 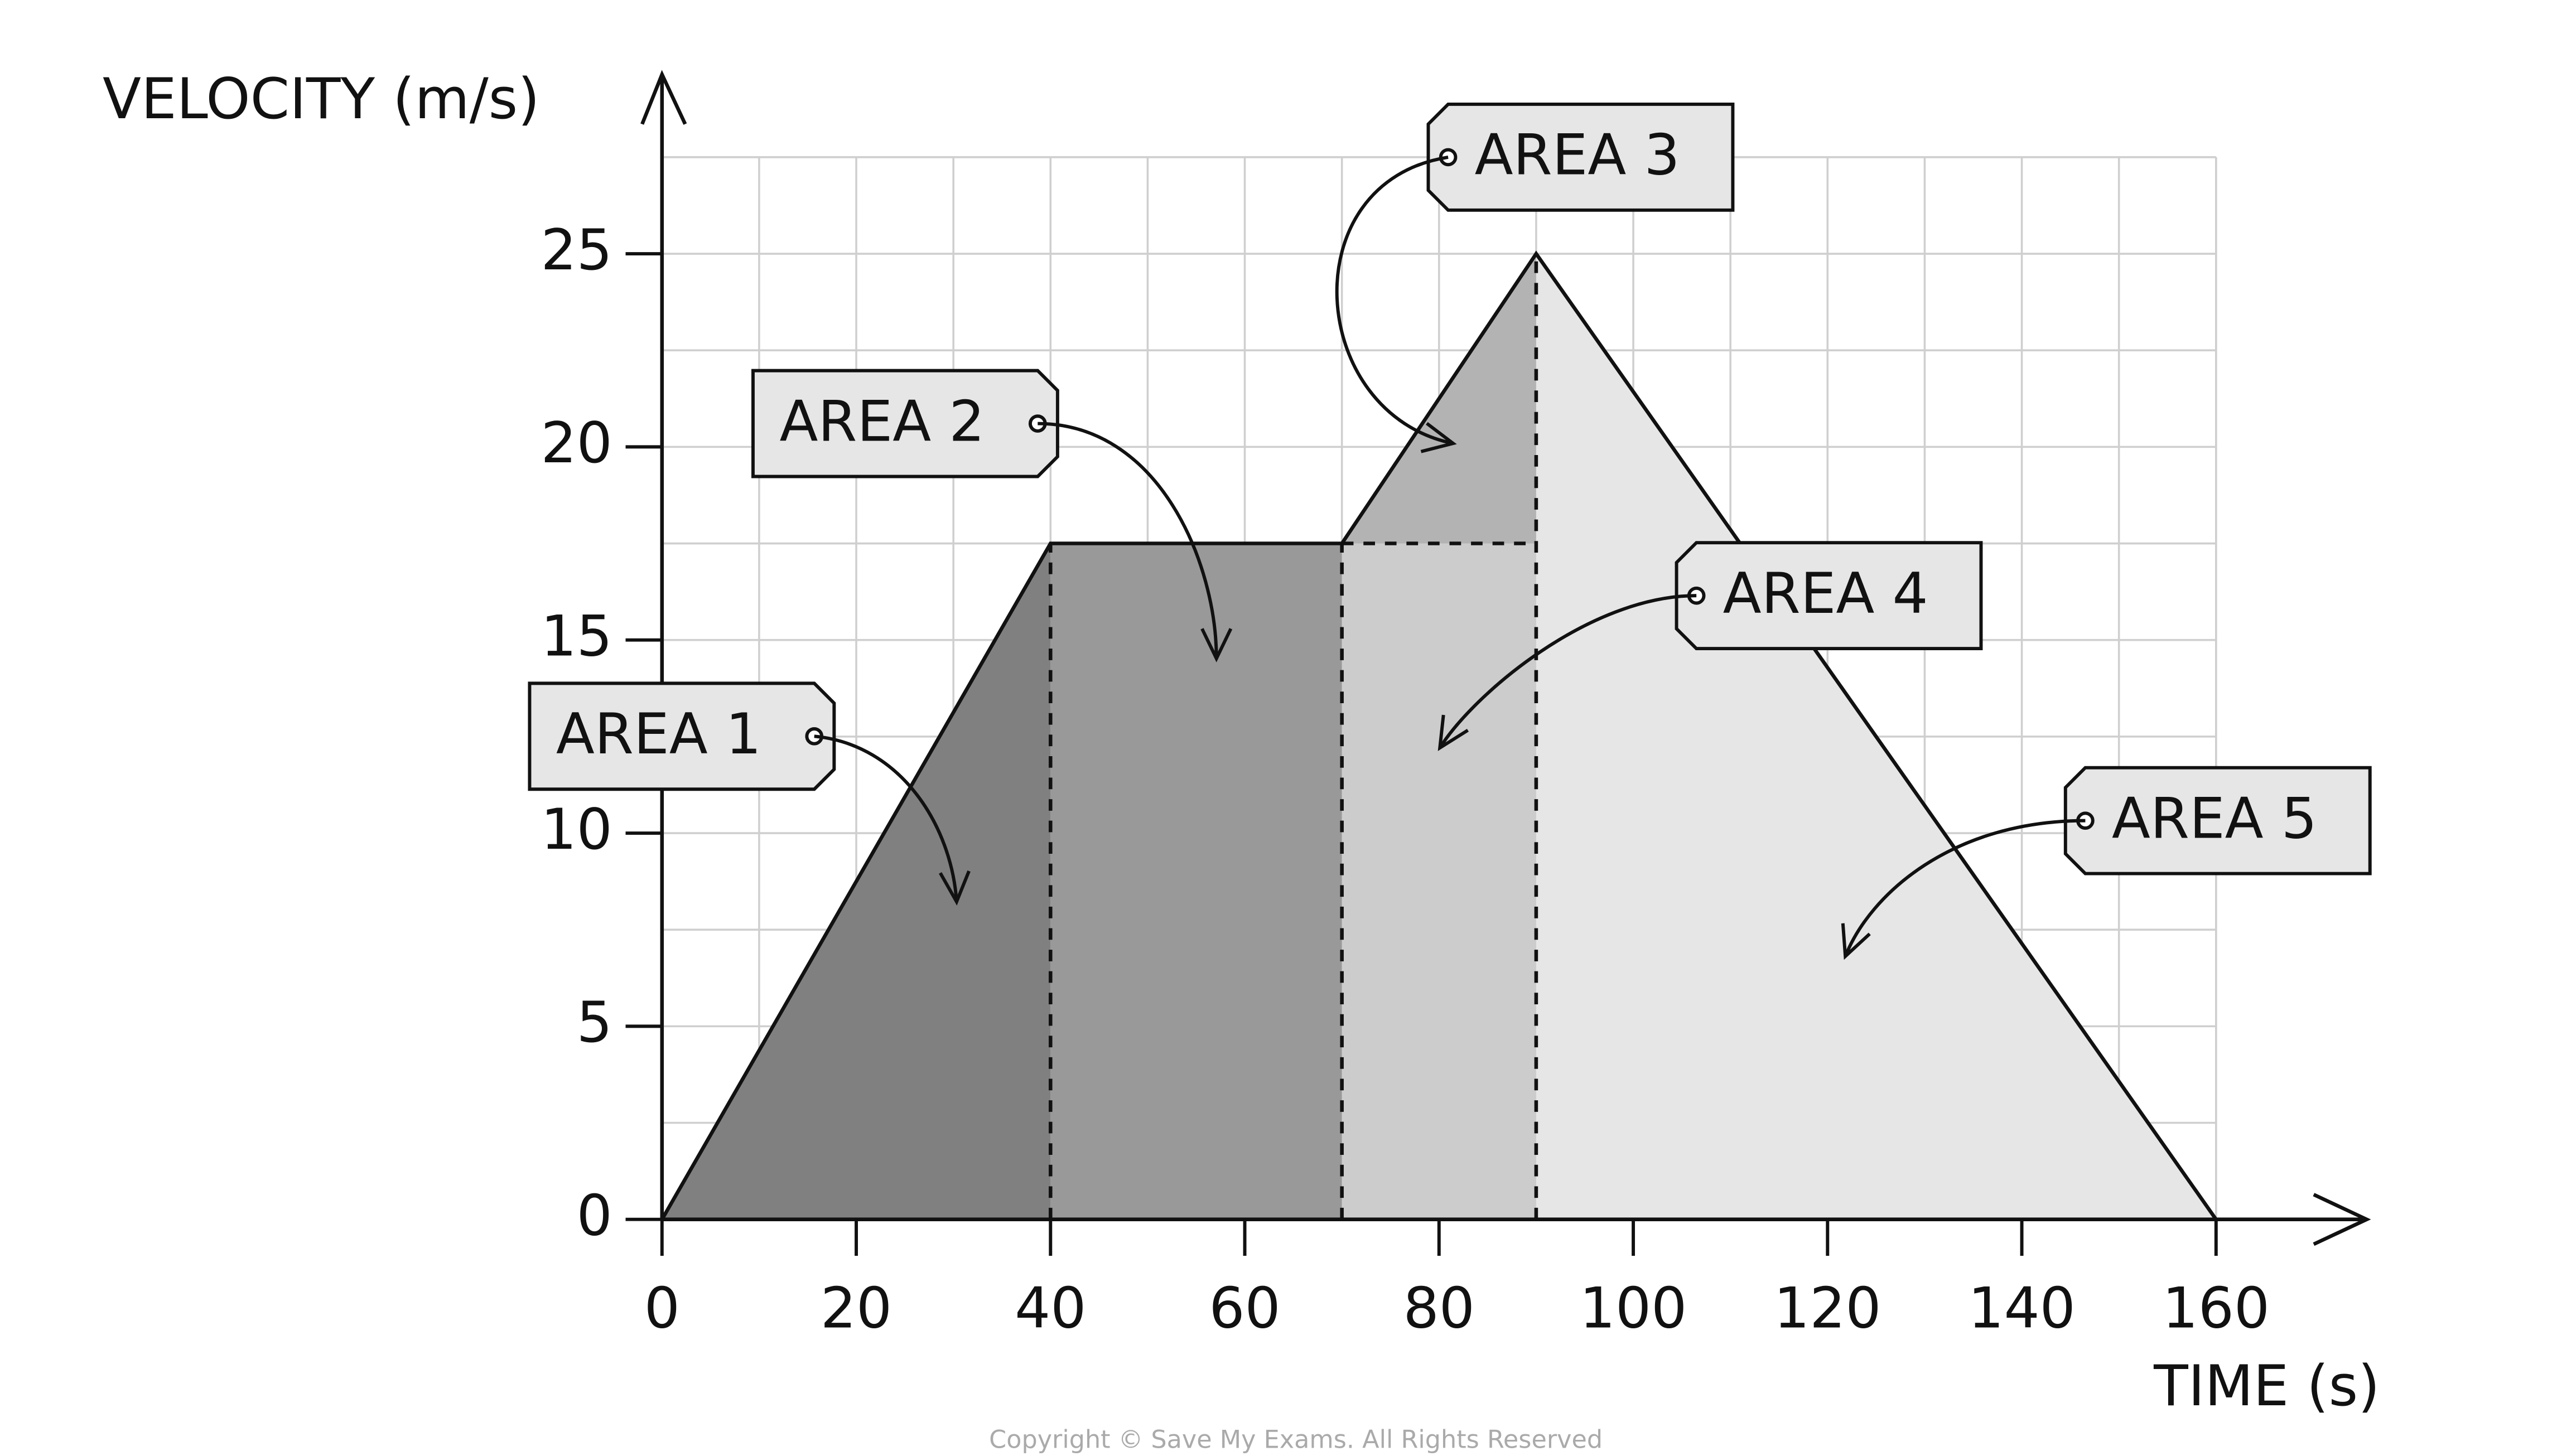 What do you see at coordinates (1633, 1308) in the screenshot?
I see `x-tick-label: 100` at bounding box center [1633, 1308].